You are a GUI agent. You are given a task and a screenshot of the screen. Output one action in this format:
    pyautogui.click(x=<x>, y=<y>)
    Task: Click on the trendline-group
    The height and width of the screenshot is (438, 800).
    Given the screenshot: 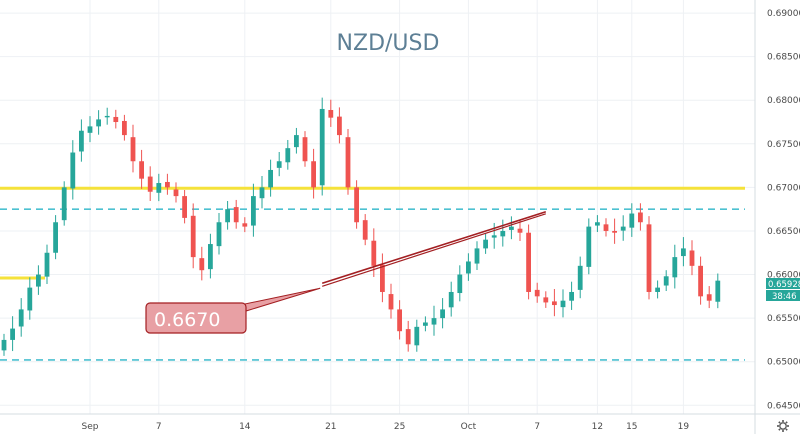 What is the action you would take?
    pyautogui.click(x=392, y=261)
    